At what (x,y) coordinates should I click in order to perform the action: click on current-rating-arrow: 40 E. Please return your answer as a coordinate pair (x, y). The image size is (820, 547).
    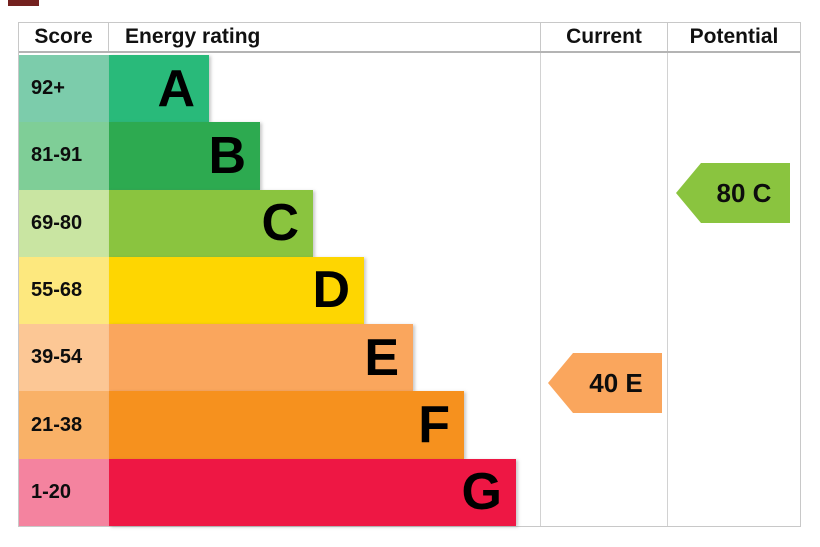
    Looking at the image, I should click on (605, 383).